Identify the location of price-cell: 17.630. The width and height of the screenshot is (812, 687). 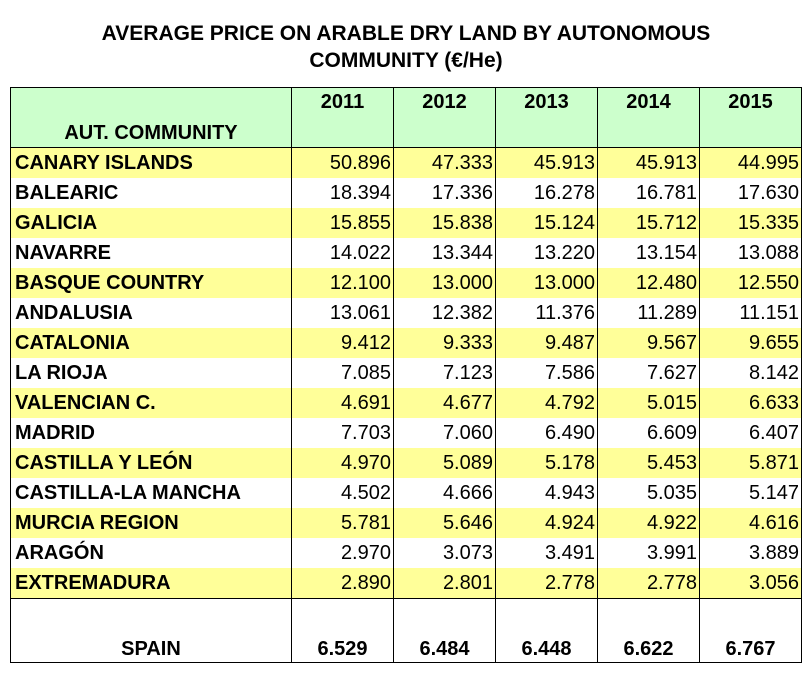
(750, 193).